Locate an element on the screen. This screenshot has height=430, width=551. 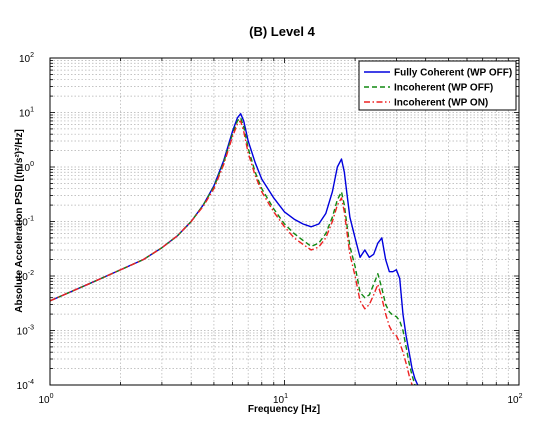
x-tick-exponent: 2 is located at coordinates (521, 396).